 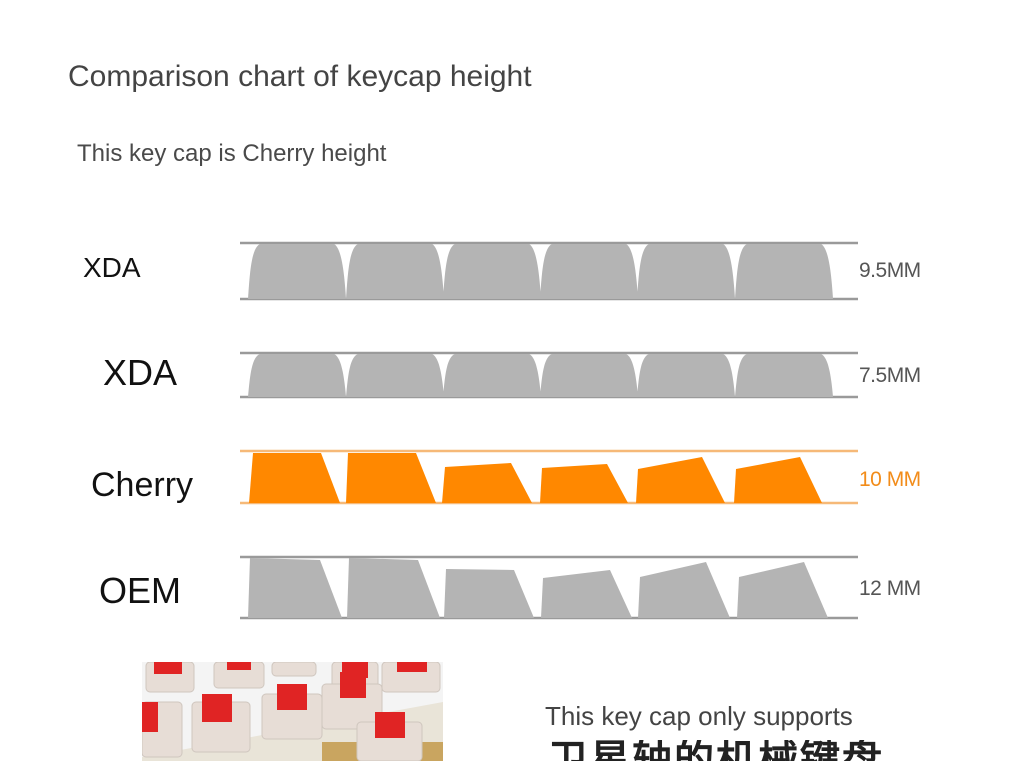 I want to click on row-label-xda-2: XDA, so click(x=140, y=372).